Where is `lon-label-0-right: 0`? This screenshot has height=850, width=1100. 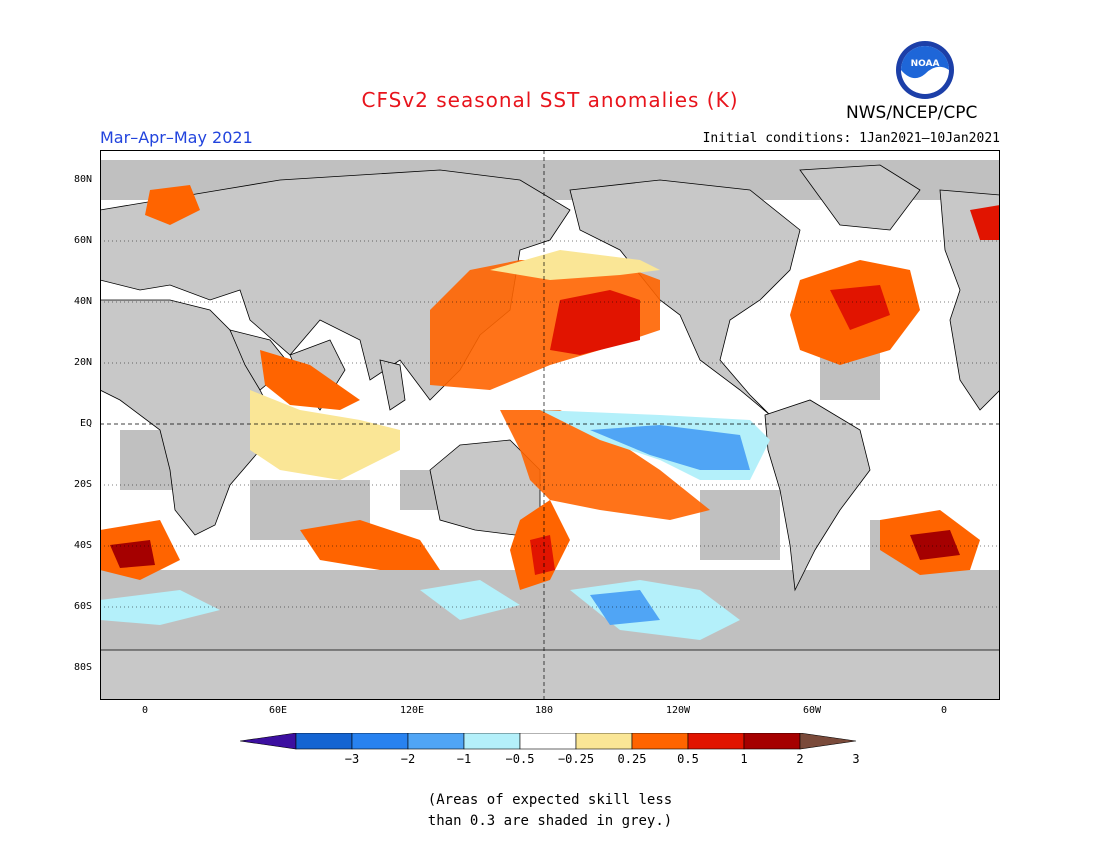 lon-label-0-right: 0 is located at coordinates (944, 710).